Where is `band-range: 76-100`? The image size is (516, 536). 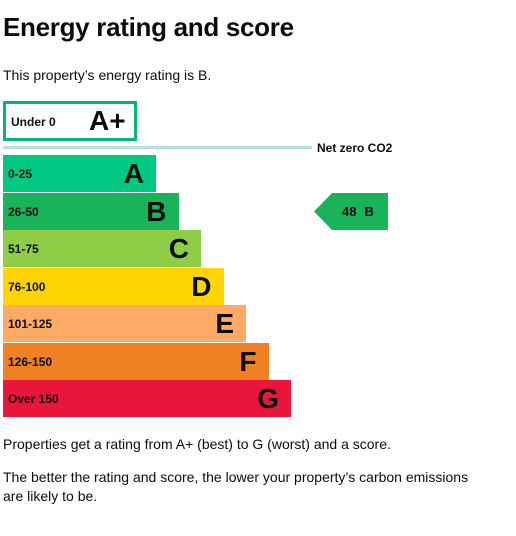
band-range: 76-100 is located at coordinates (27, 286).